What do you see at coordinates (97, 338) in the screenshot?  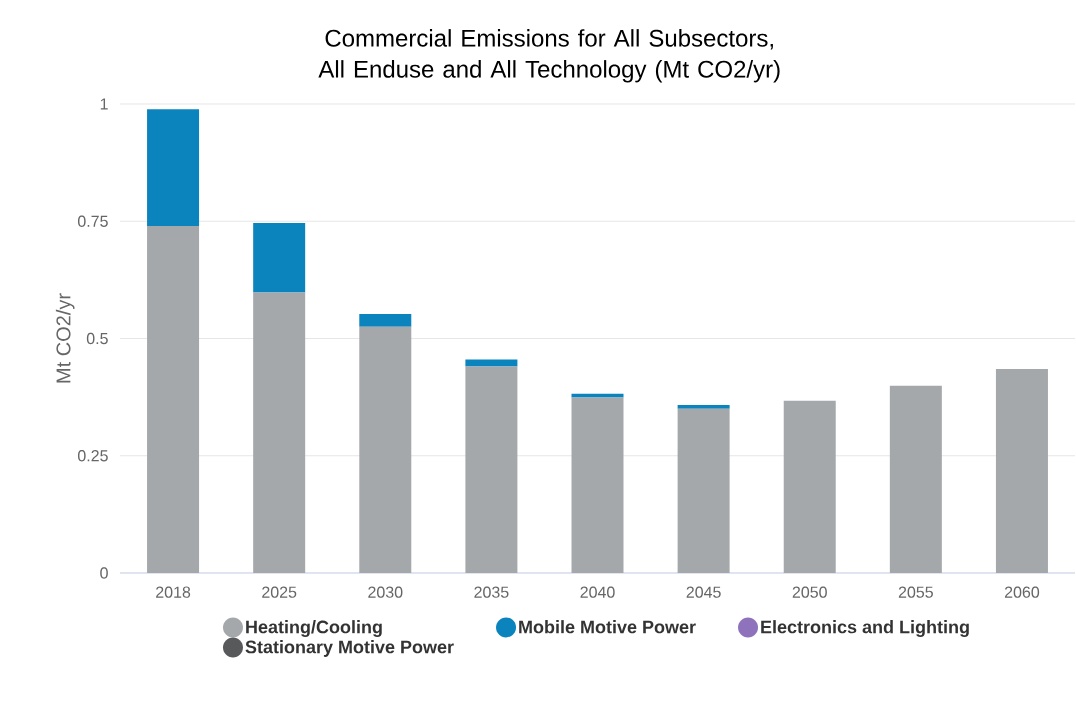 I see `y-tick-label: 0.5` at bounding box center [97, 338].